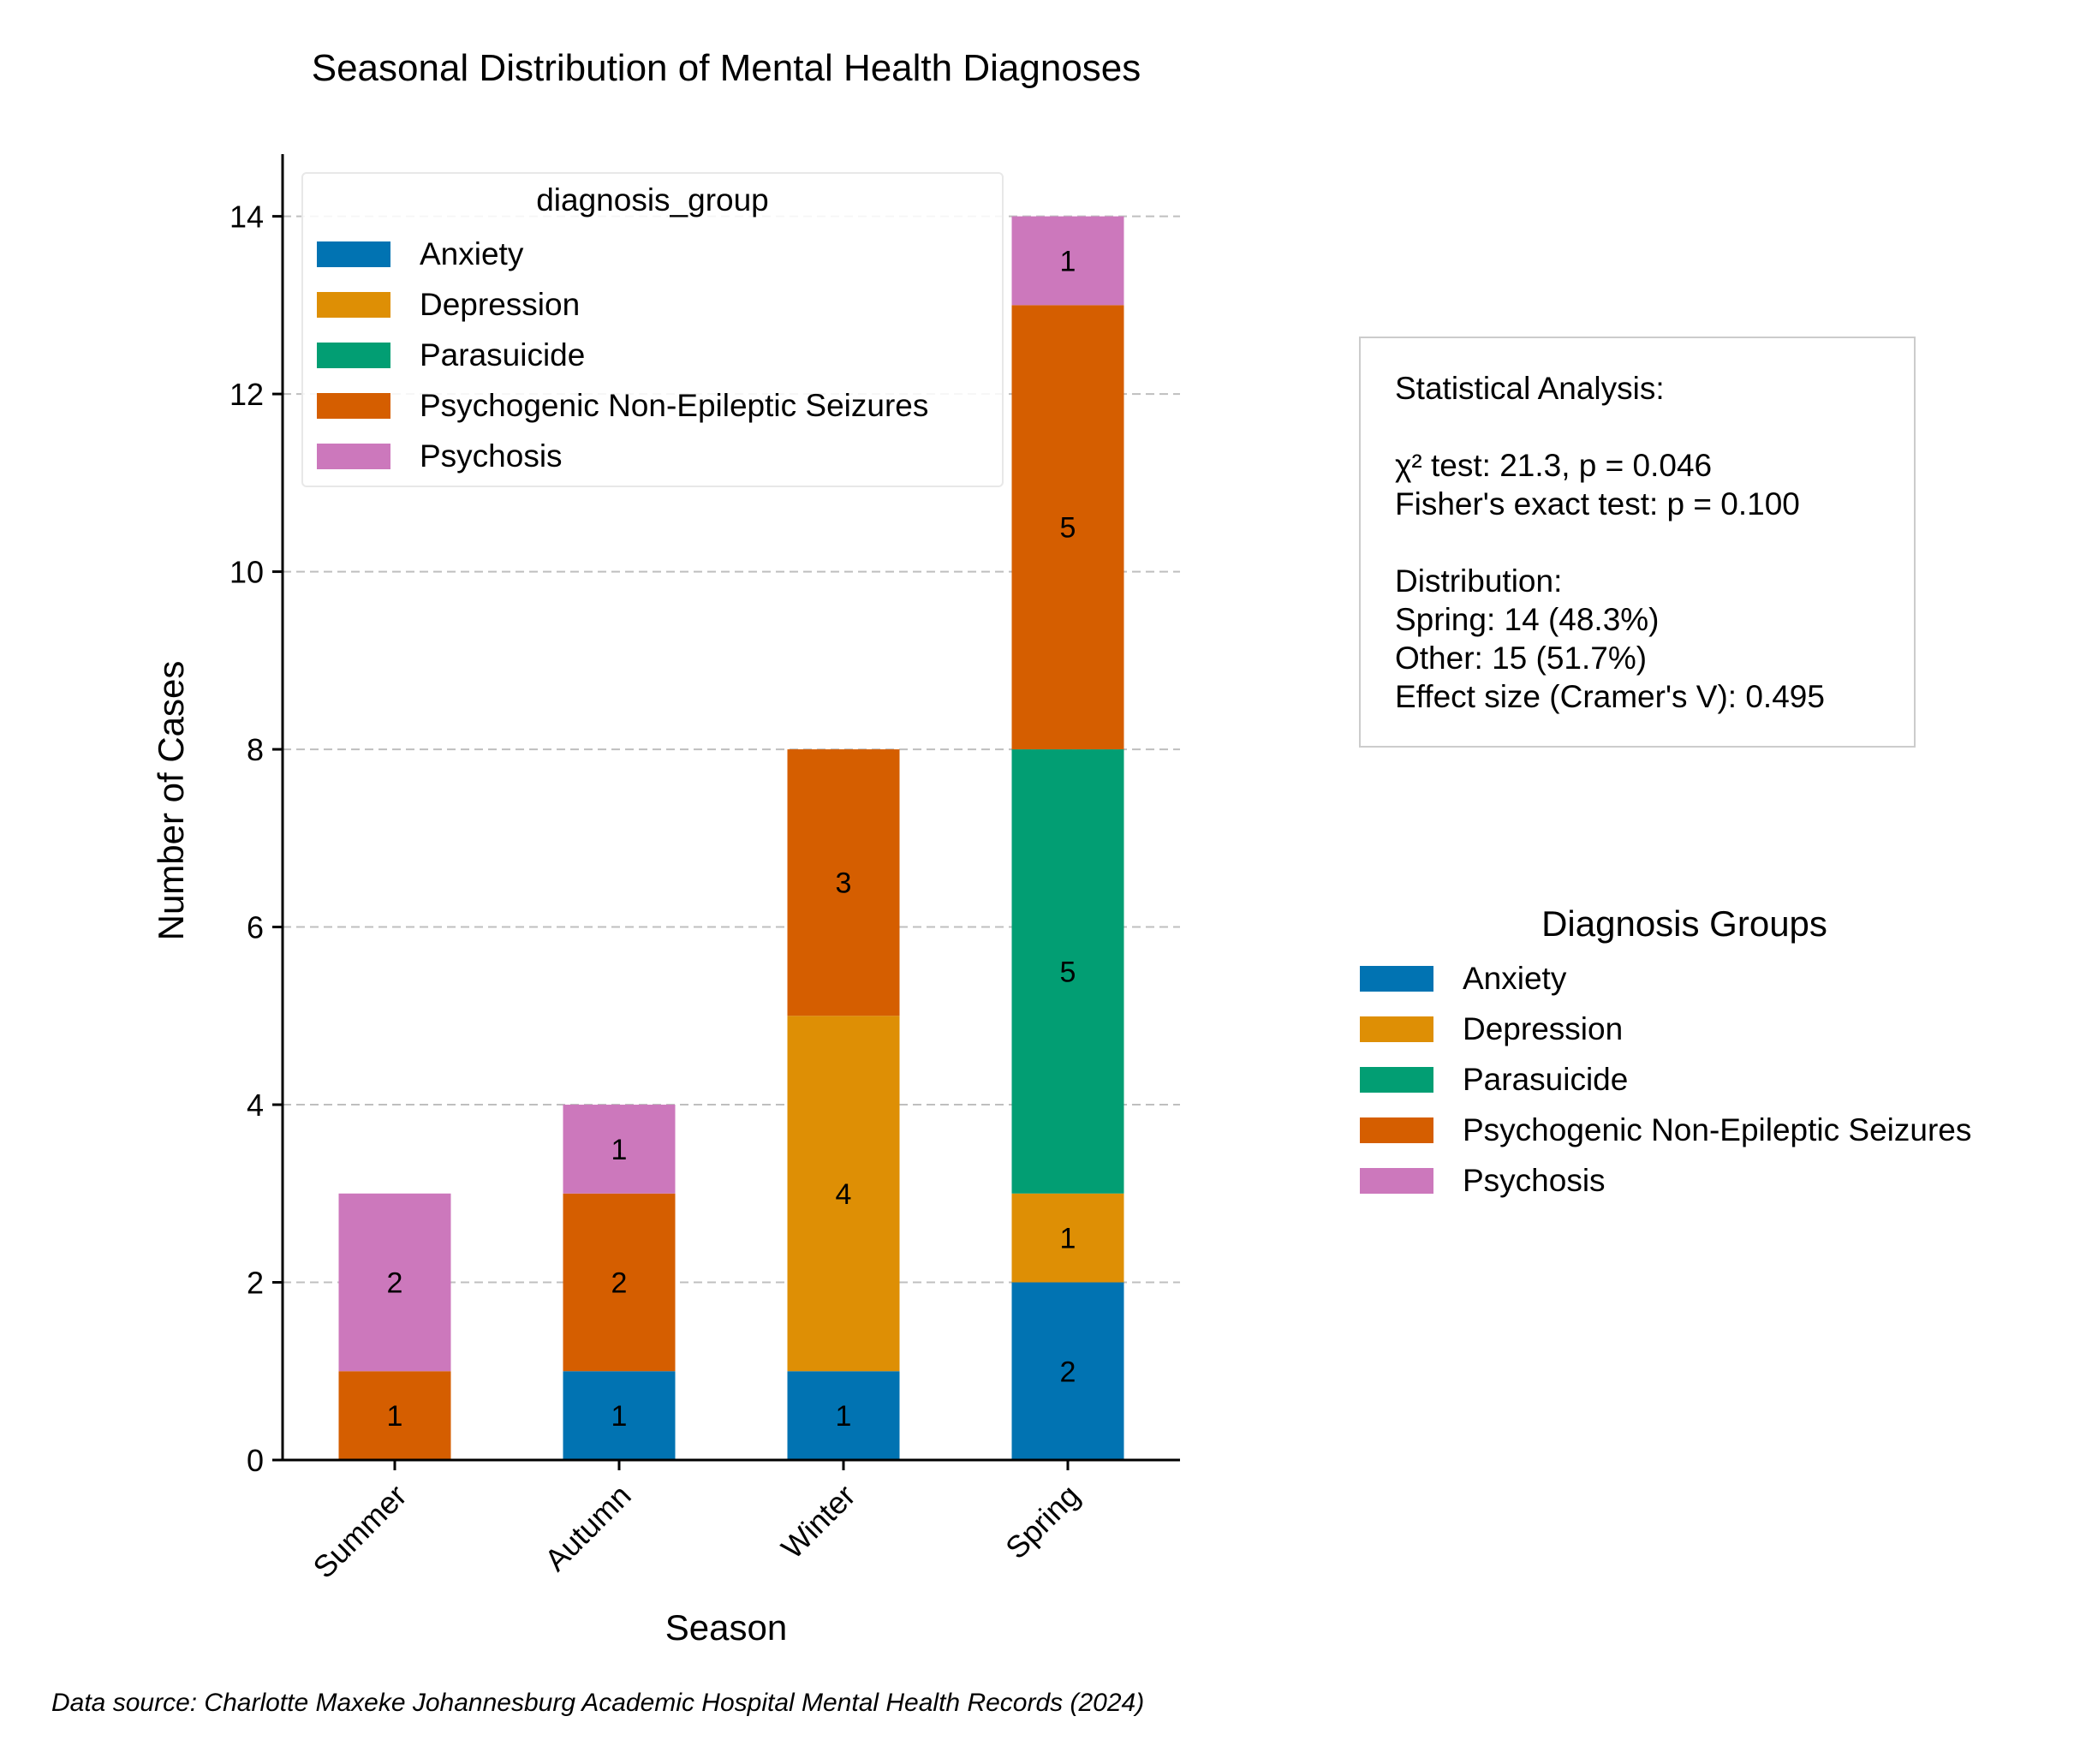 The image size is (2080, 1764). What do you see at coordinates (652, 200) in the screenshot?
I see `legend-title: diagnosis_group` at bounding box center [652, 200].